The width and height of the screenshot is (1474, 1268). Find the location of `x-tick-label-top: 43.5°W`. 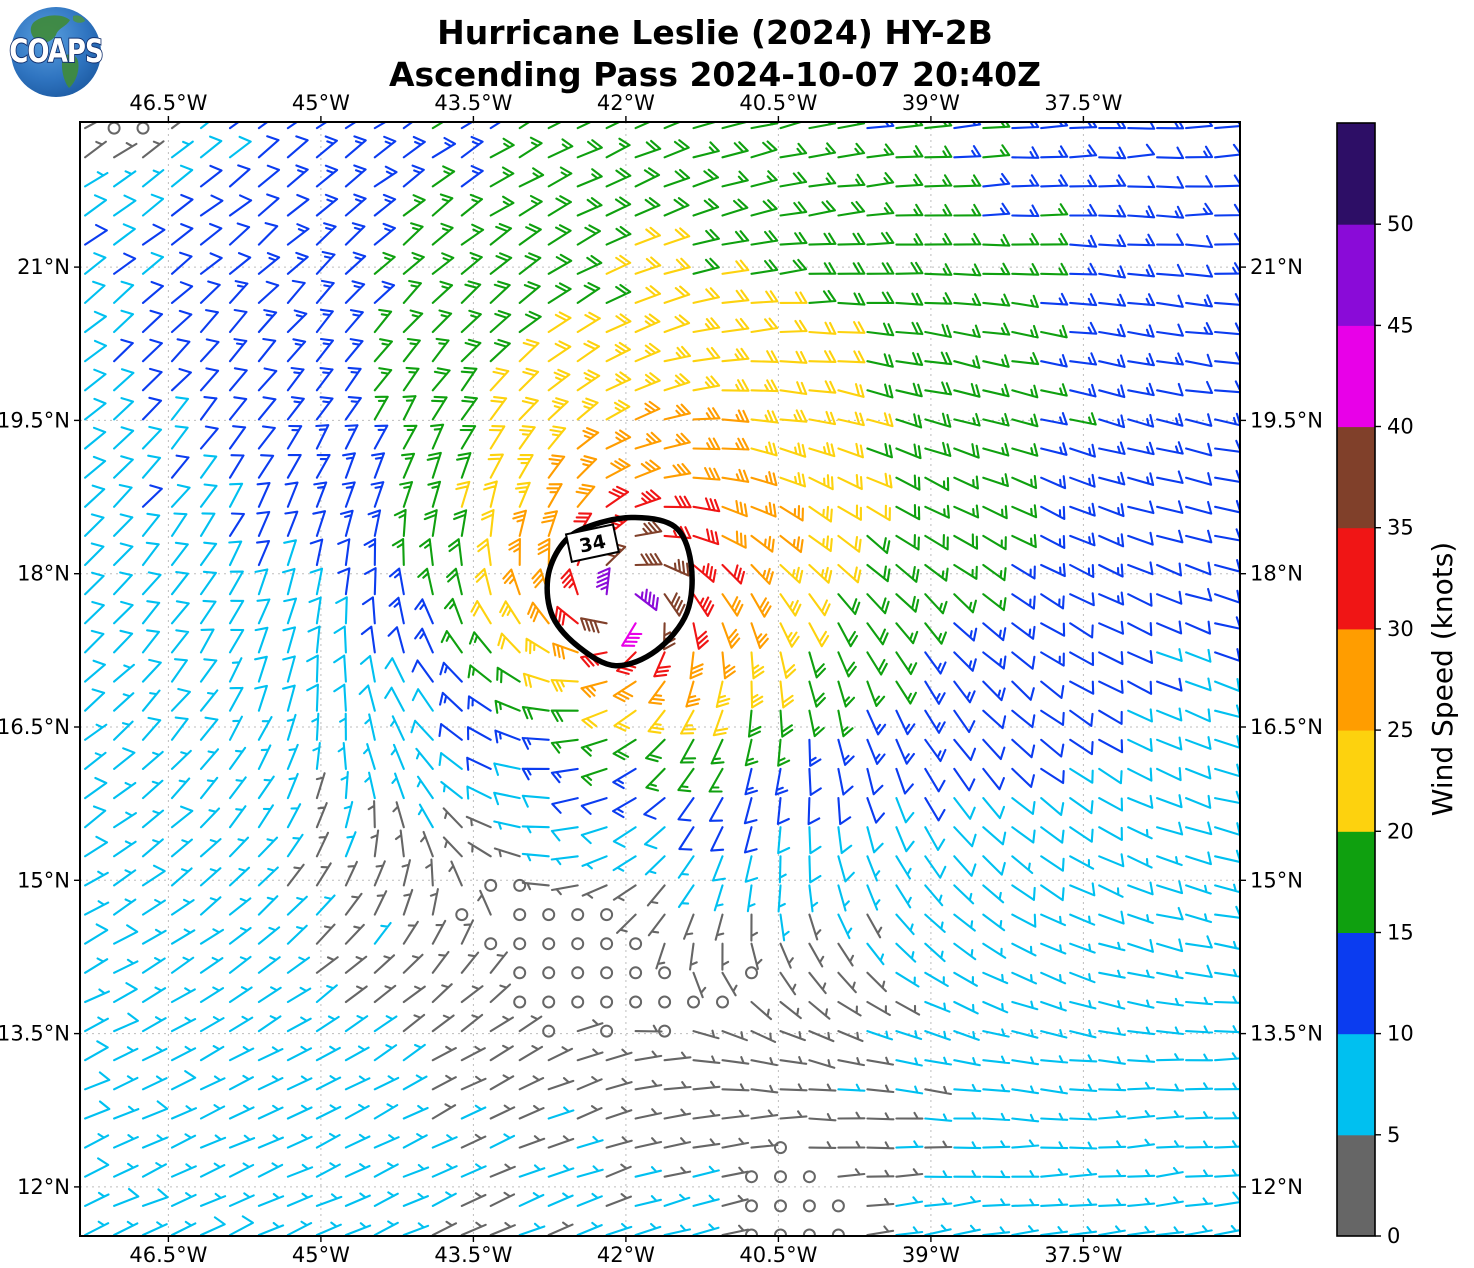

x-tick-label-top: 43.5°W is located at coordinates (473, 103).